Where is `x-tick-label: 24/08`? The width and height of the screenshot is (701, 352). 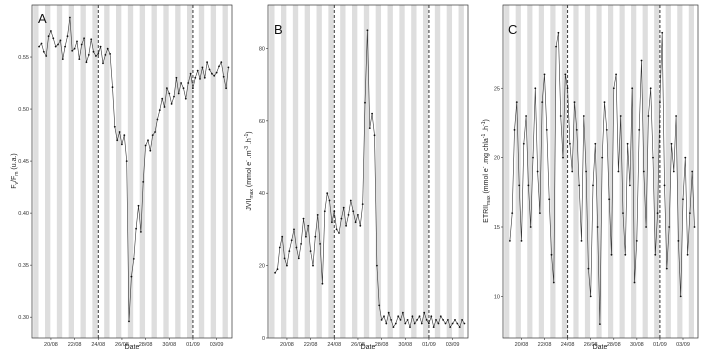 x-tick-label: 24/08 is located at coordinates (568, 345).